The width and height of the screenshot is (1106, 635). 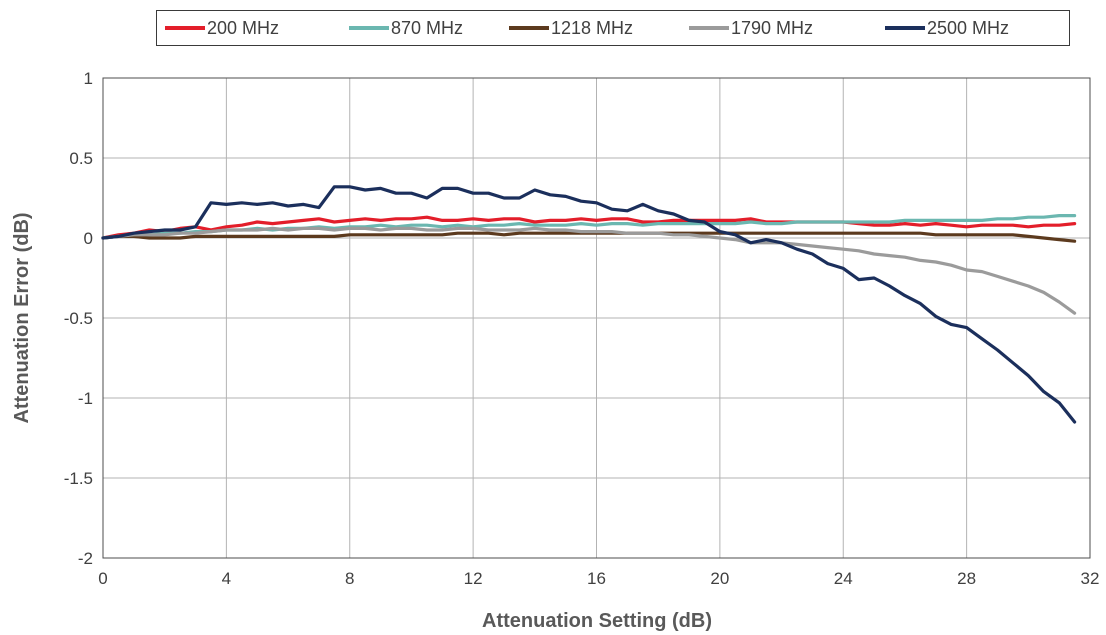 What do you see at coordinates (78, 318) in the screenshot?
I see `y-tick-label: -0.5` at bounding box center [78, 318].